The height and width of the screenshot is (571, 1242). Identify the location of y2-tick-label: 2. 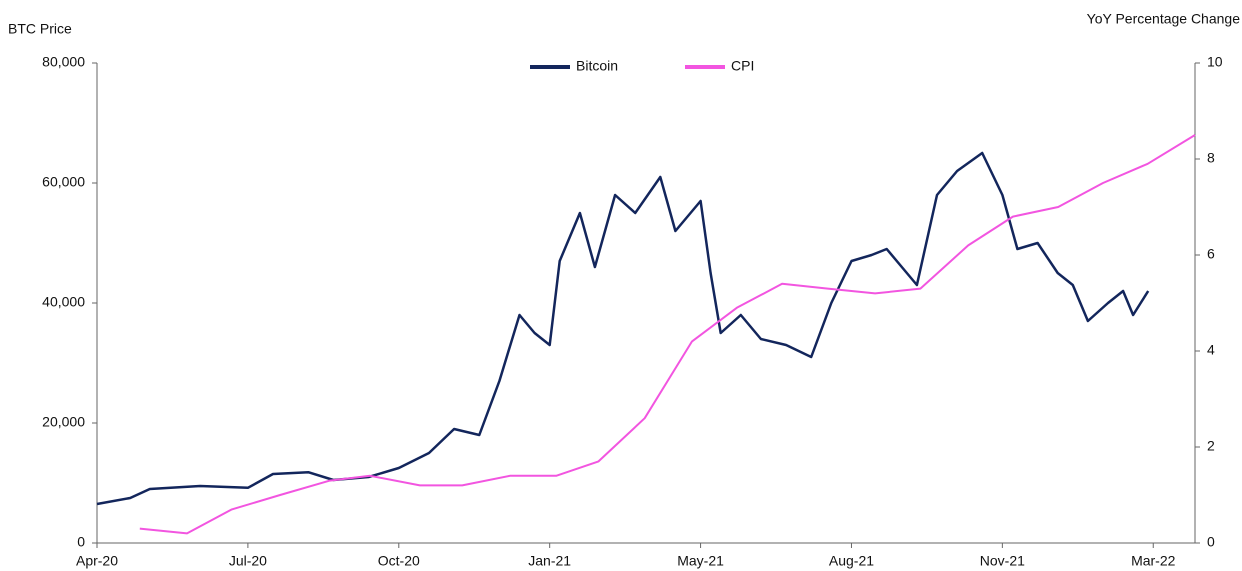
(1211, 446).